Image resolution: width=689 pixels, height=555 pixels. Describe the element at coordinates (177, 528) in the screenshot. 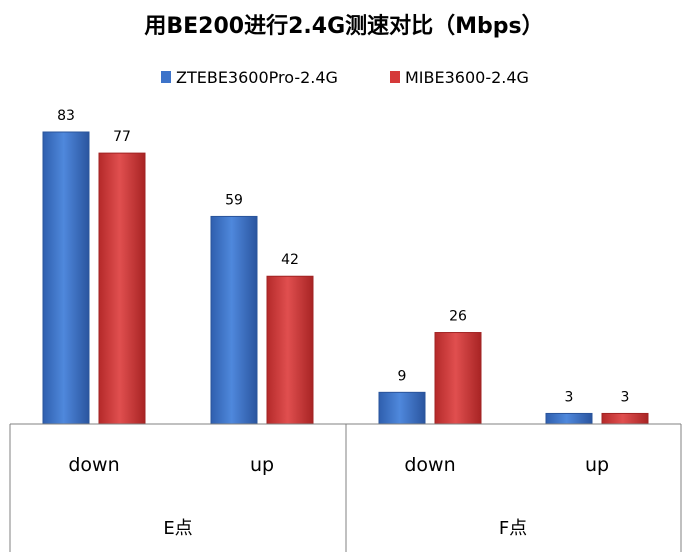

I see `group-label-e: E点` at that location.